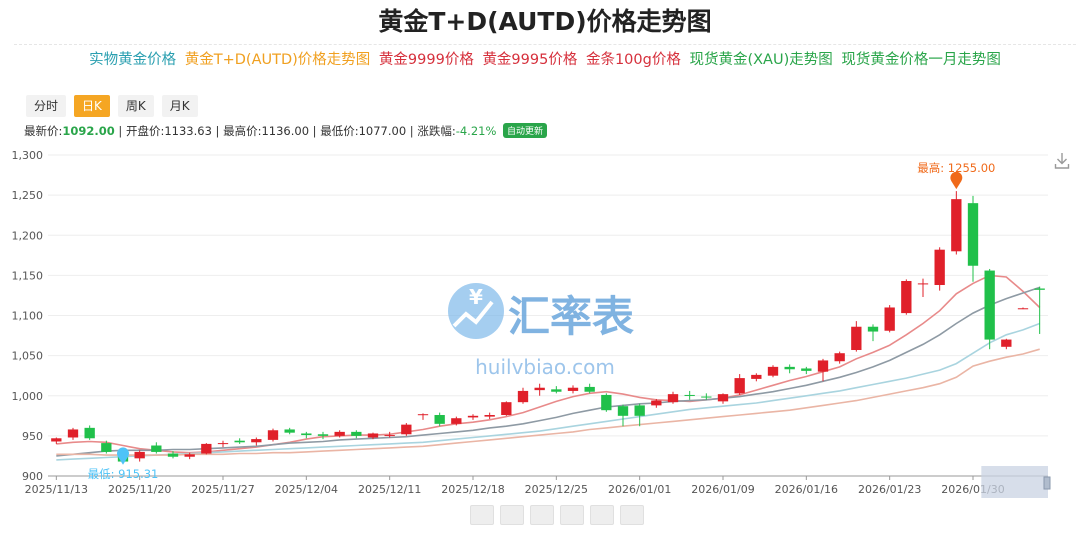 This screenshot has height=541, width=1090. What do you see at coordinates (1047, 483) in the screenshot?
I see `scrollbar-handle` at bounding box center [1047, 483].